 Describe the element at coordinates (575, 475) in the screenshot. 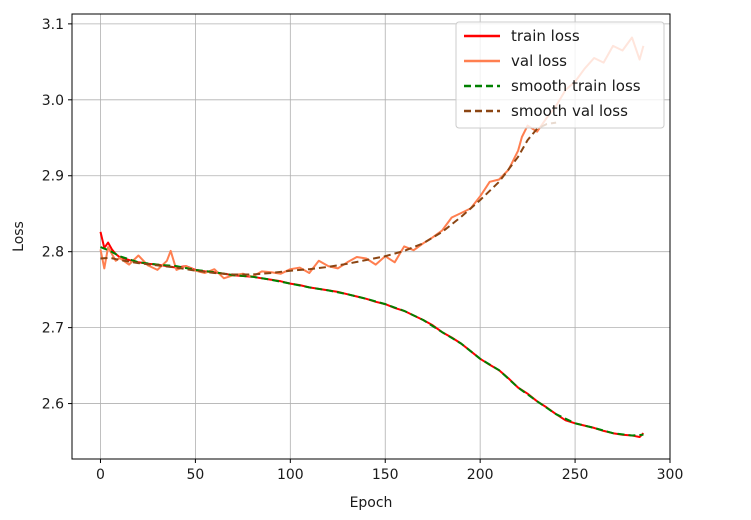

I see `x-tick-label-250: 250` at that location.